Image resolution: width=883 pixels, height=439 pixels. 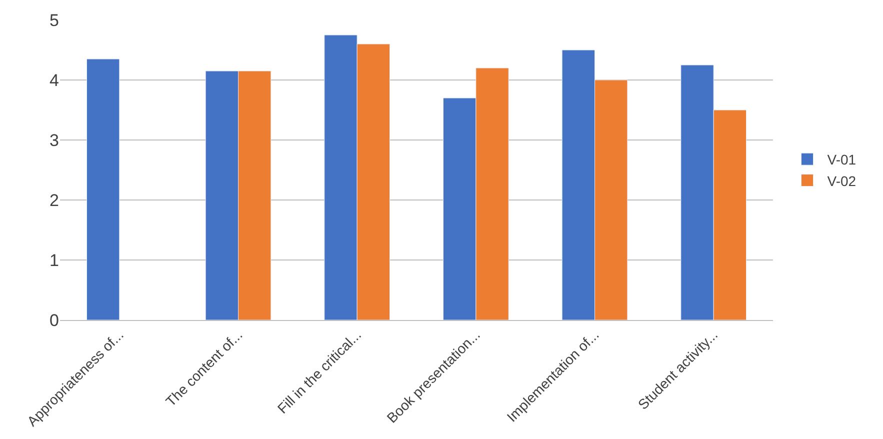 I want to click on legend-label: V-01, so click(x=841, y=160).